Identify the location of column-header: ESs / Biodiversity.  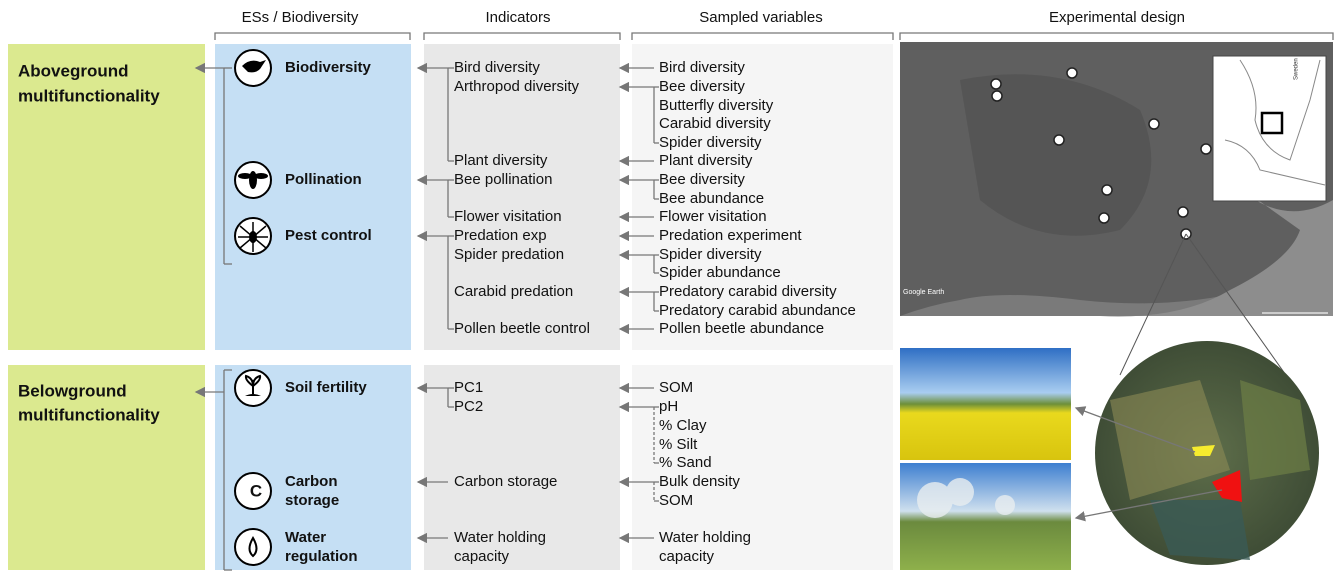
(300, 17).